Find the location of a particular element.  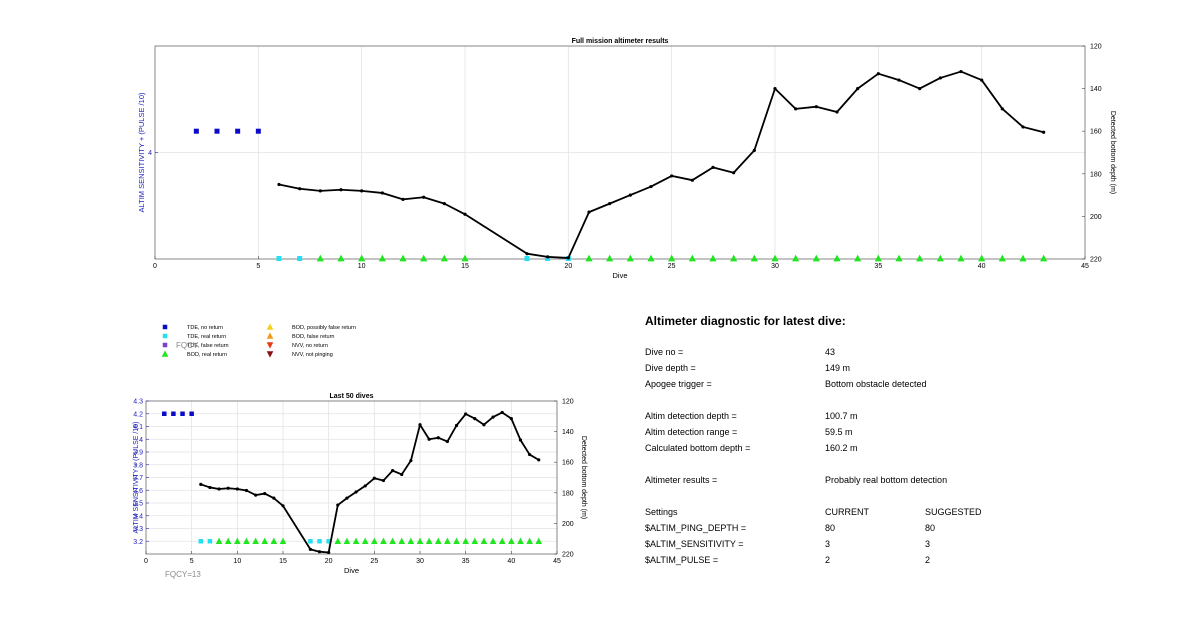

current-header: CURRENT is located at coordinates (847, 512).